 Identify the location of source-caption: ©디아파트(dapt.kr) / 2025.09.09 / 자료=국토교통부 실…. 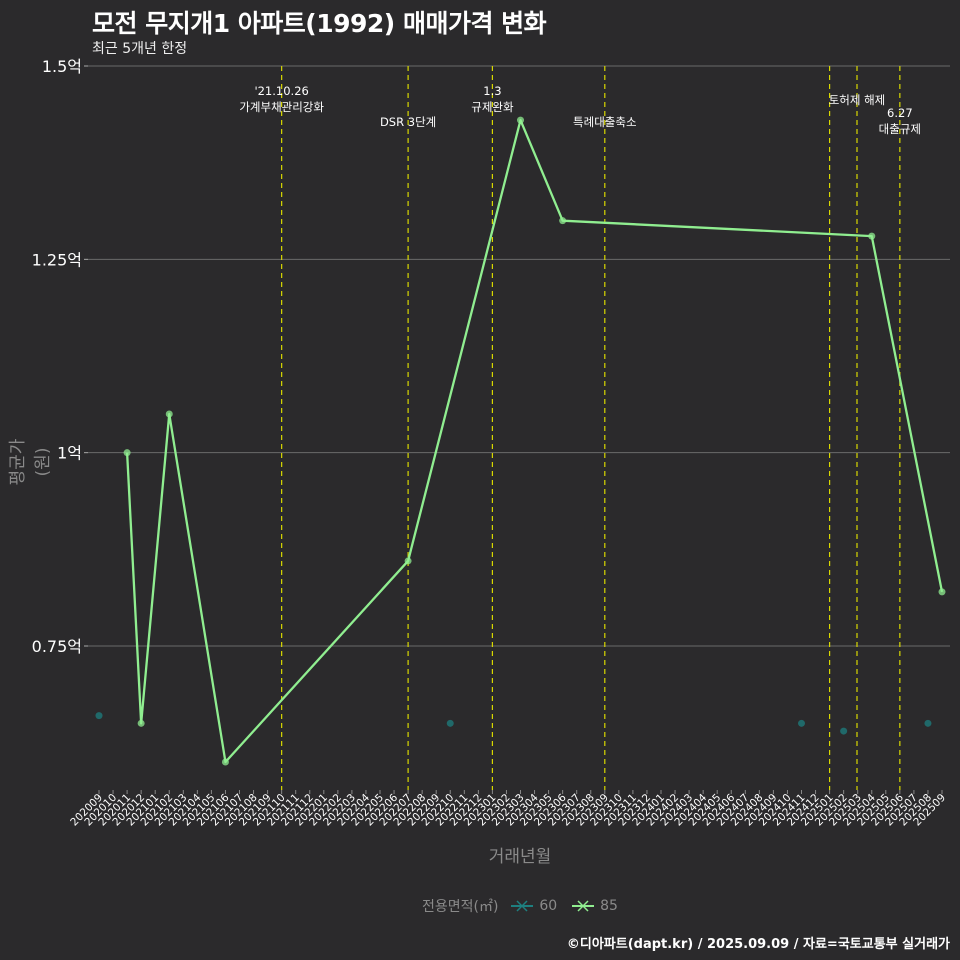
(758, 944).